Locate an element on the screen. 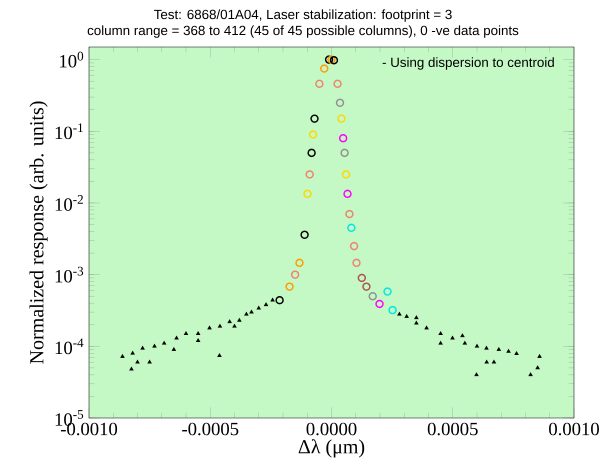 The width and height of the screenshot is (606, 470). chart-subtitle: column range = 368 to 412 (45 of 45 possible columns), 0 -ve data points is located at coordinates (303, 31).